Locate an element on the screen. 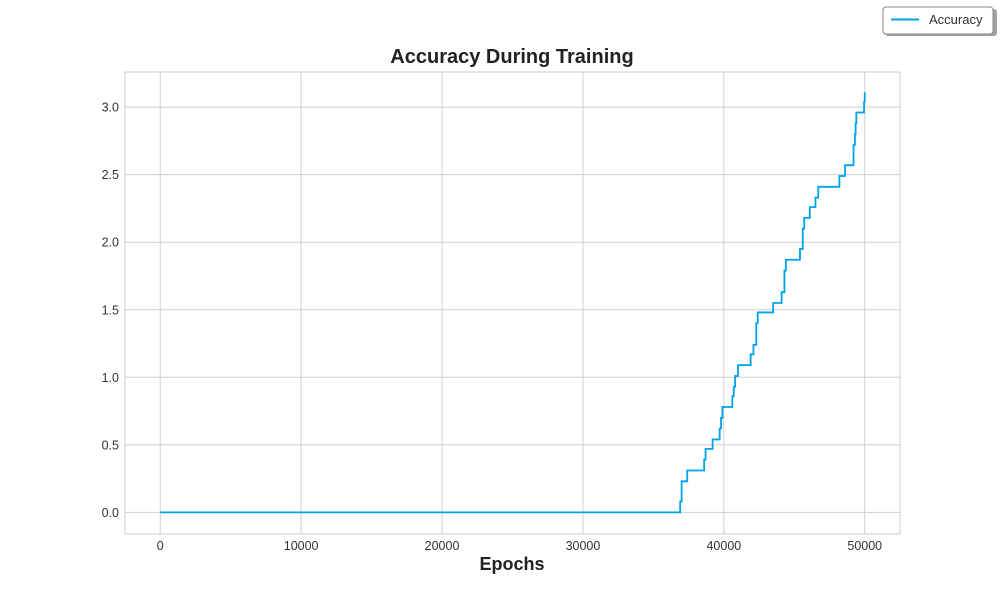 Image resolution: width=1000 pixels, height=600 pixels. x-tick-label: 10000 is located at coordinates (301, 546).